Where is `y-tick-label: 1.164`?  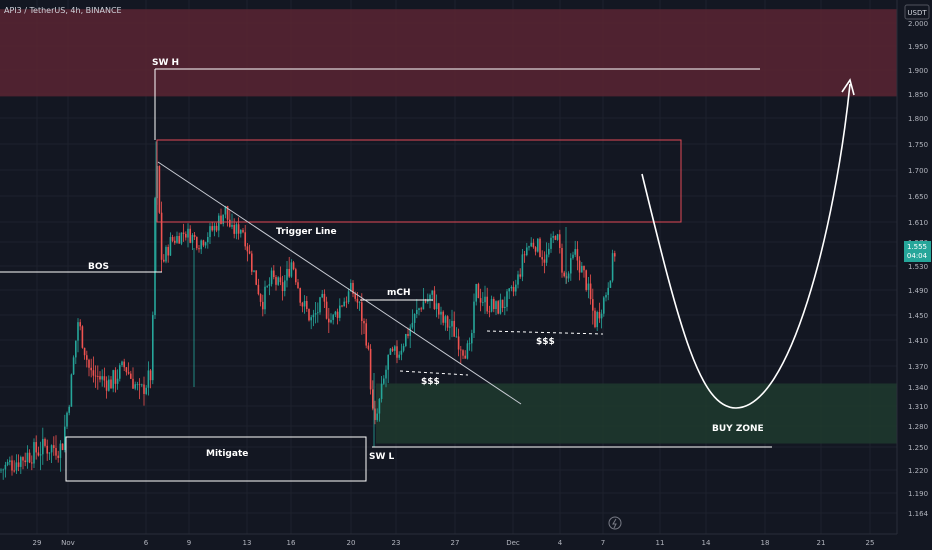
y-tick-label: 1.164 is located at coordinates (918, 514).